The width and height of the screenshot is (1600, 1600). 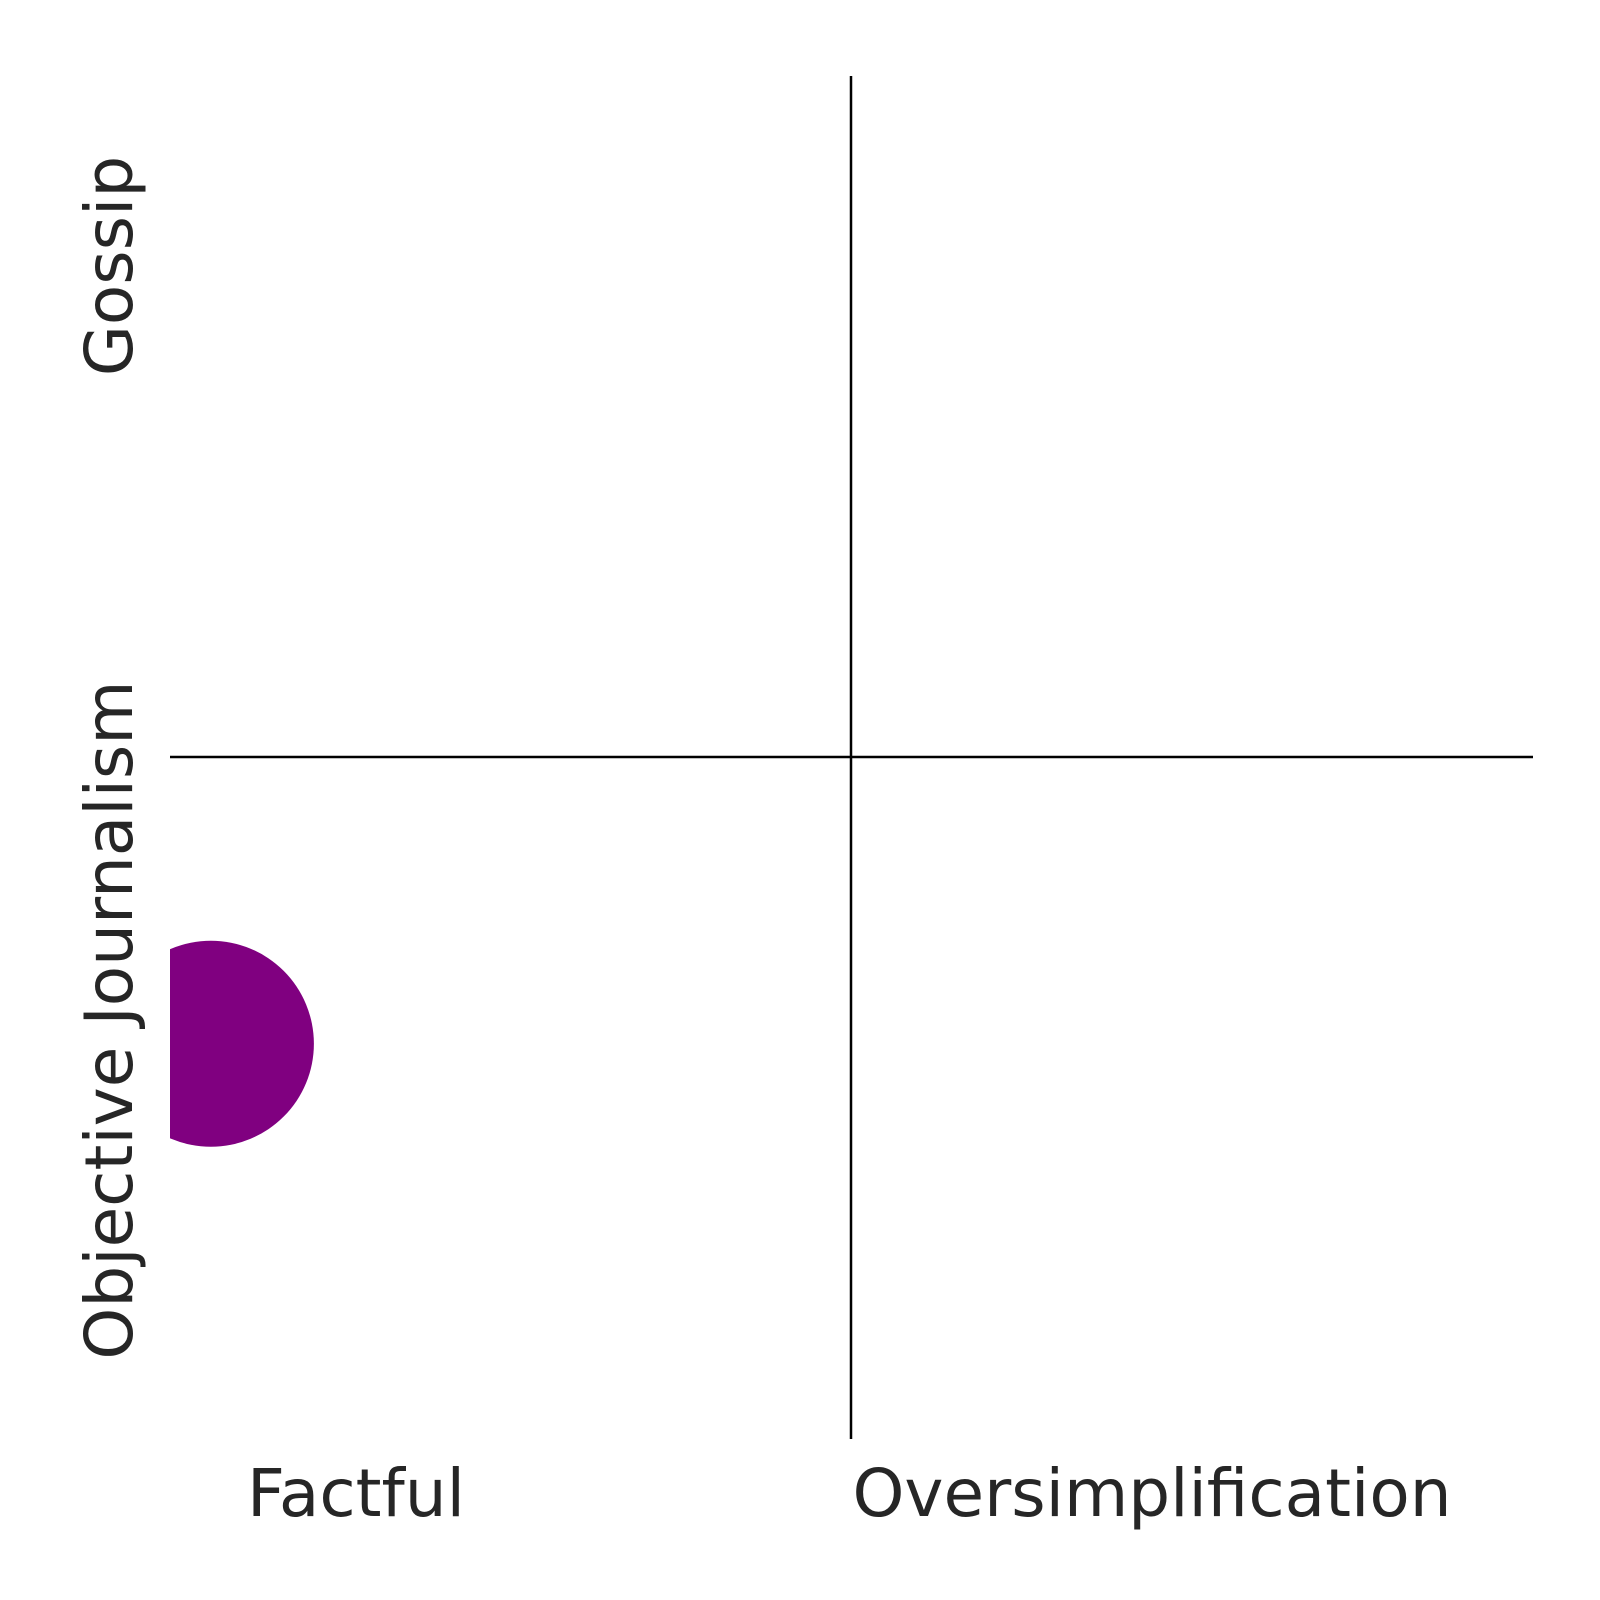 I want to click on points-layer, so click(x=242, y=1043).